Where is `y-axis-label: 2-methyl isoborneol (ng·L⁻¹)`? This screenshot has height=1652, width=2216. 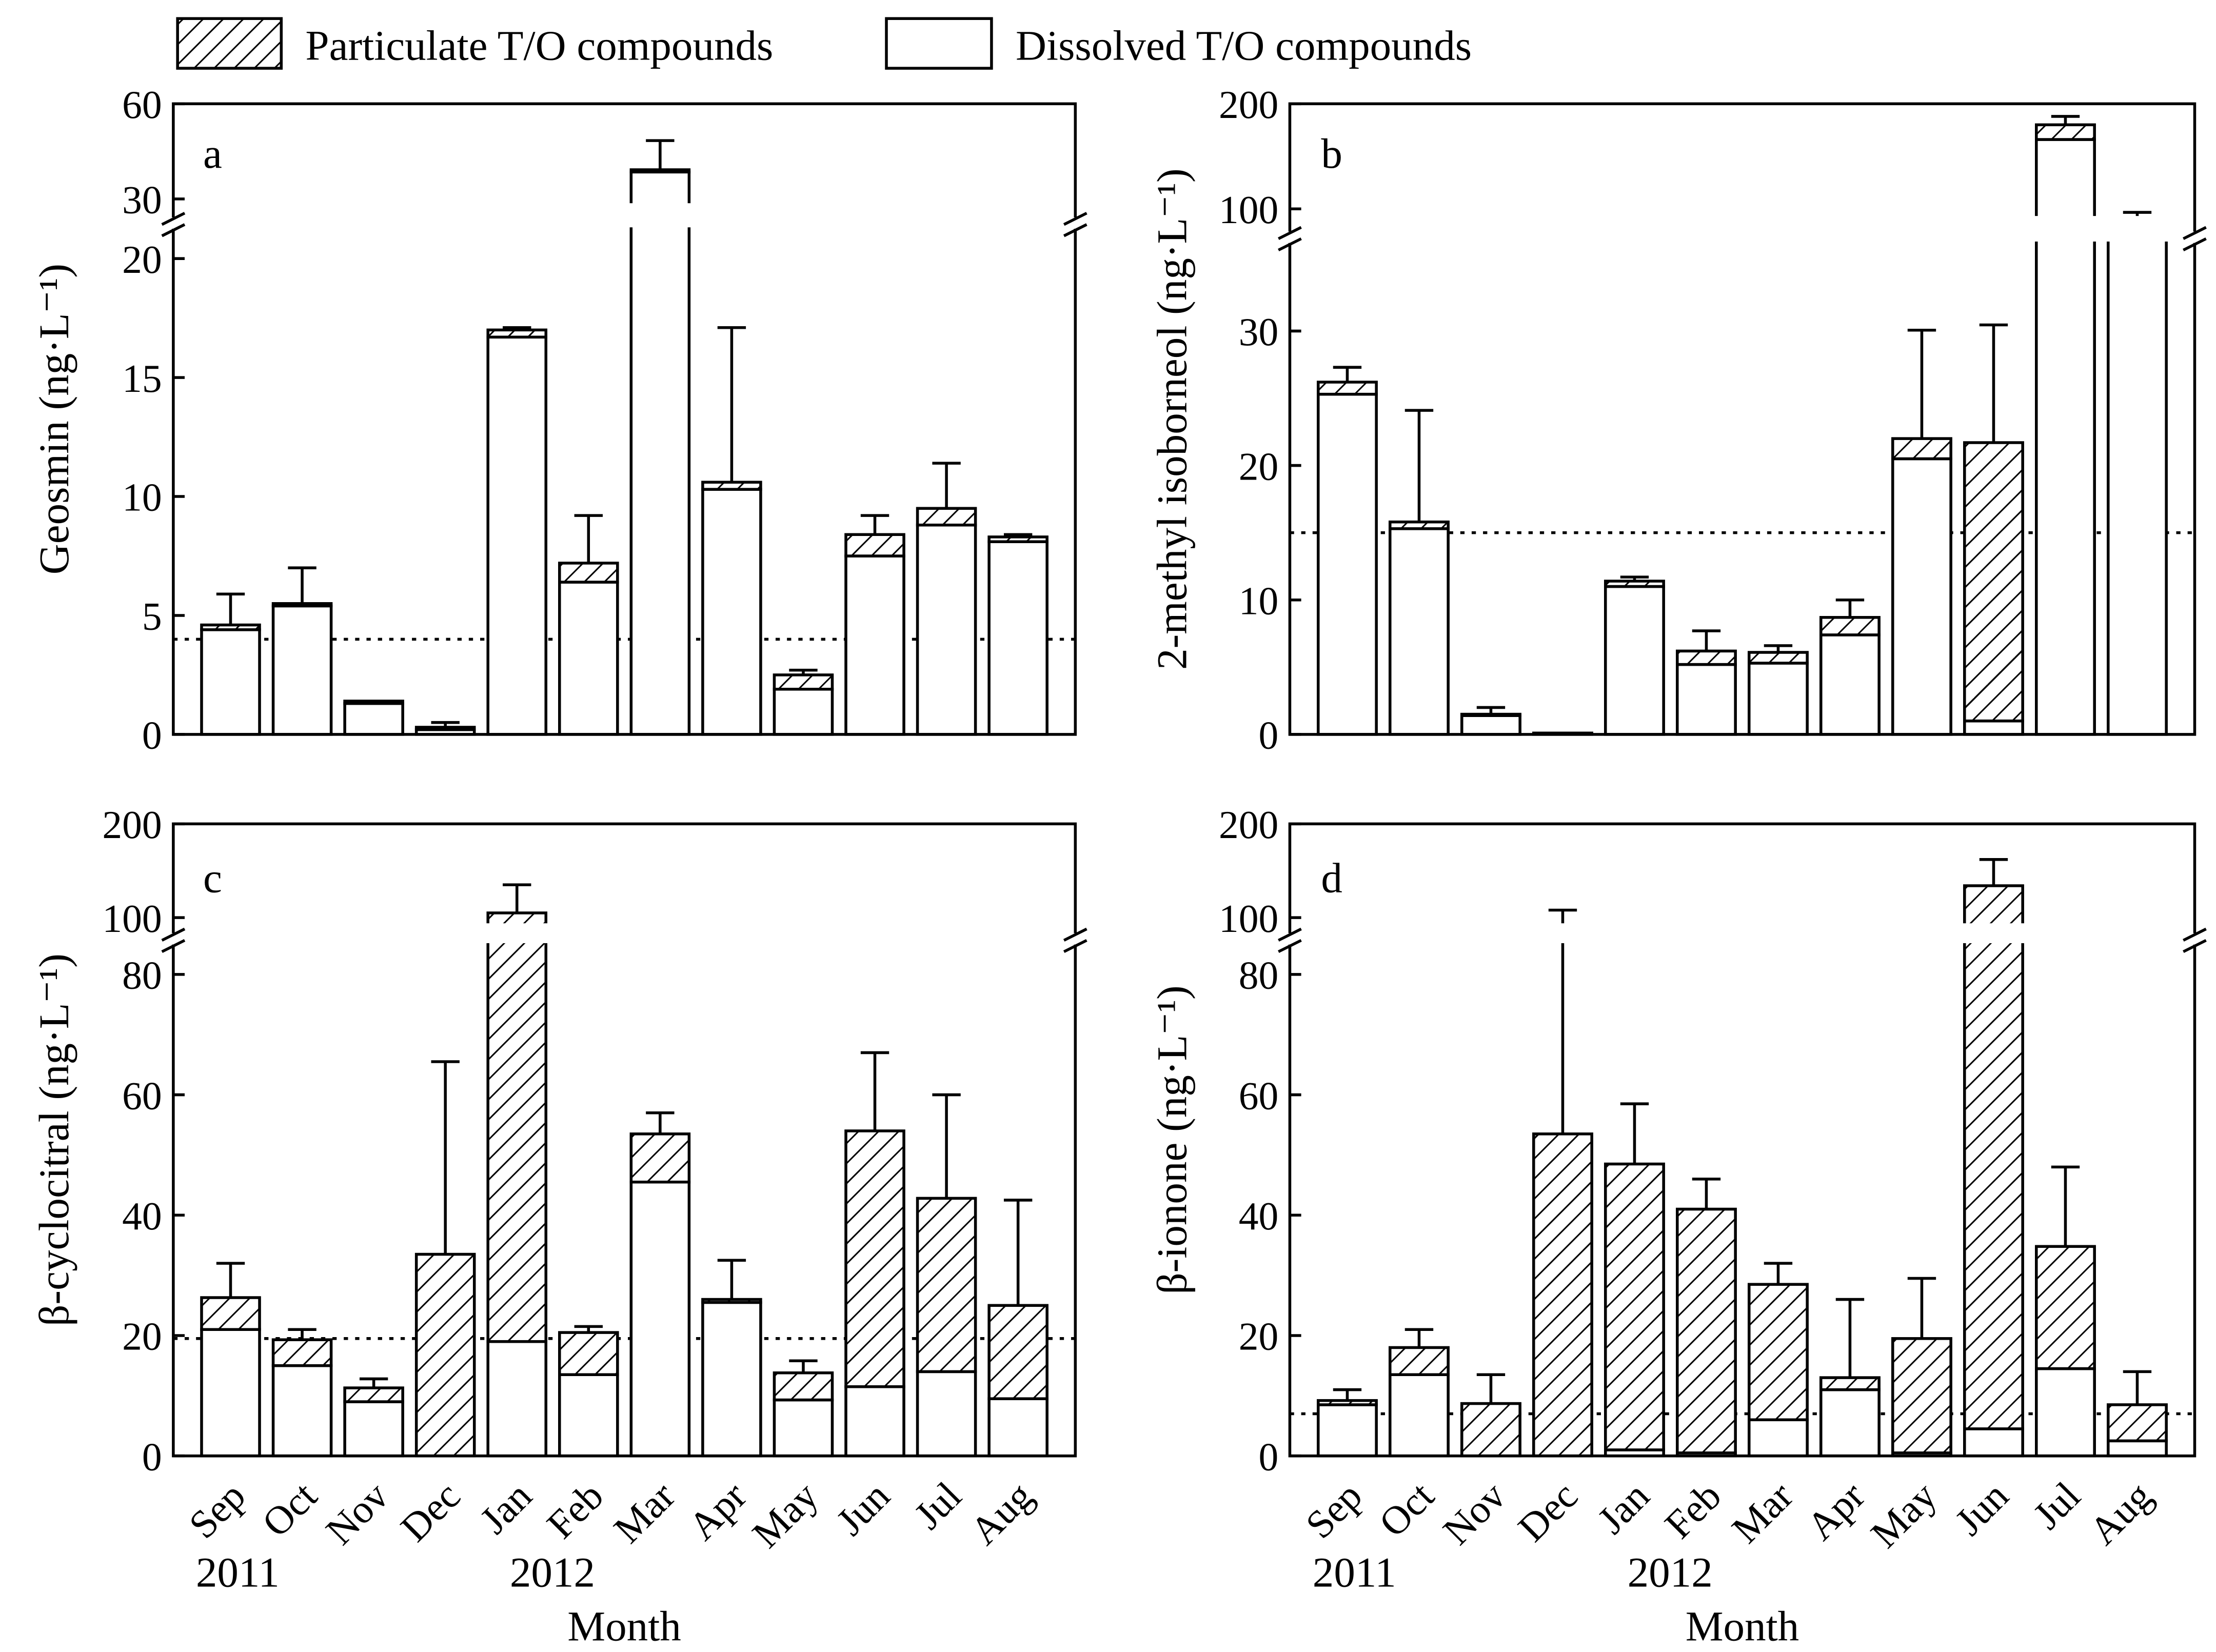 y-axis-label: 2-methyl isoborneol (ng·L⁻¹) is located at coordinates (1171, 419).